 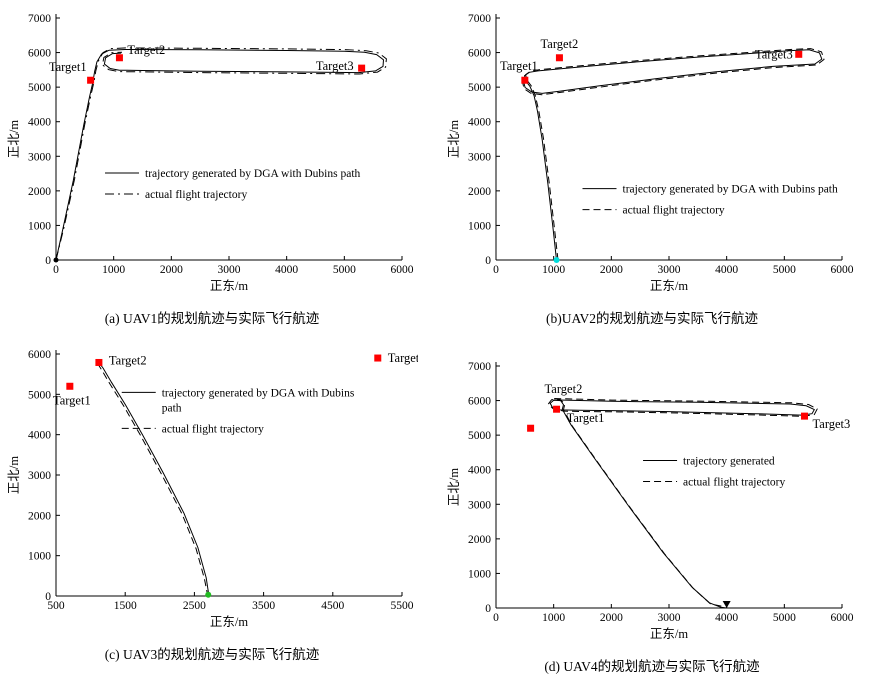 I want to click on chart-d-caption: (d) UAV4的规划航迹与实际飞行航迹, so click(x=652, y=666).